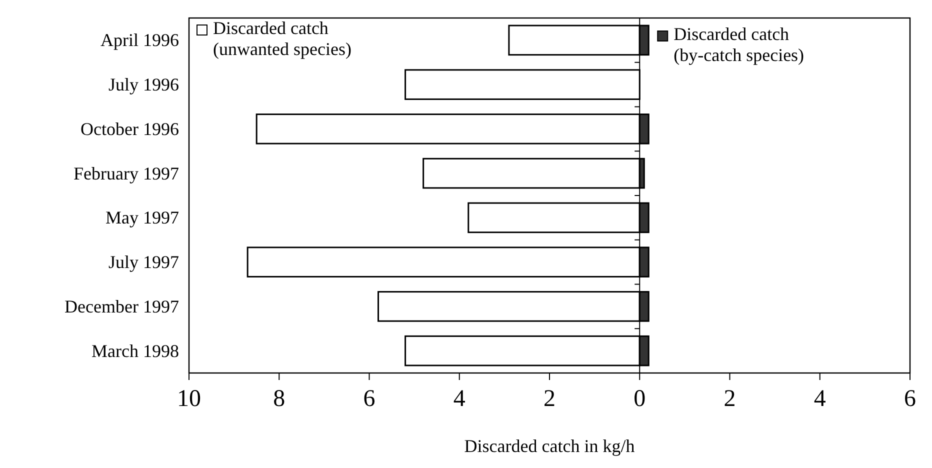 The height and width of the screenshot is (468, 932). What do you see at coordinates (189, 399) in the screenshot?
I see `x-tick-label: 10` at bounding box center [189, 399].